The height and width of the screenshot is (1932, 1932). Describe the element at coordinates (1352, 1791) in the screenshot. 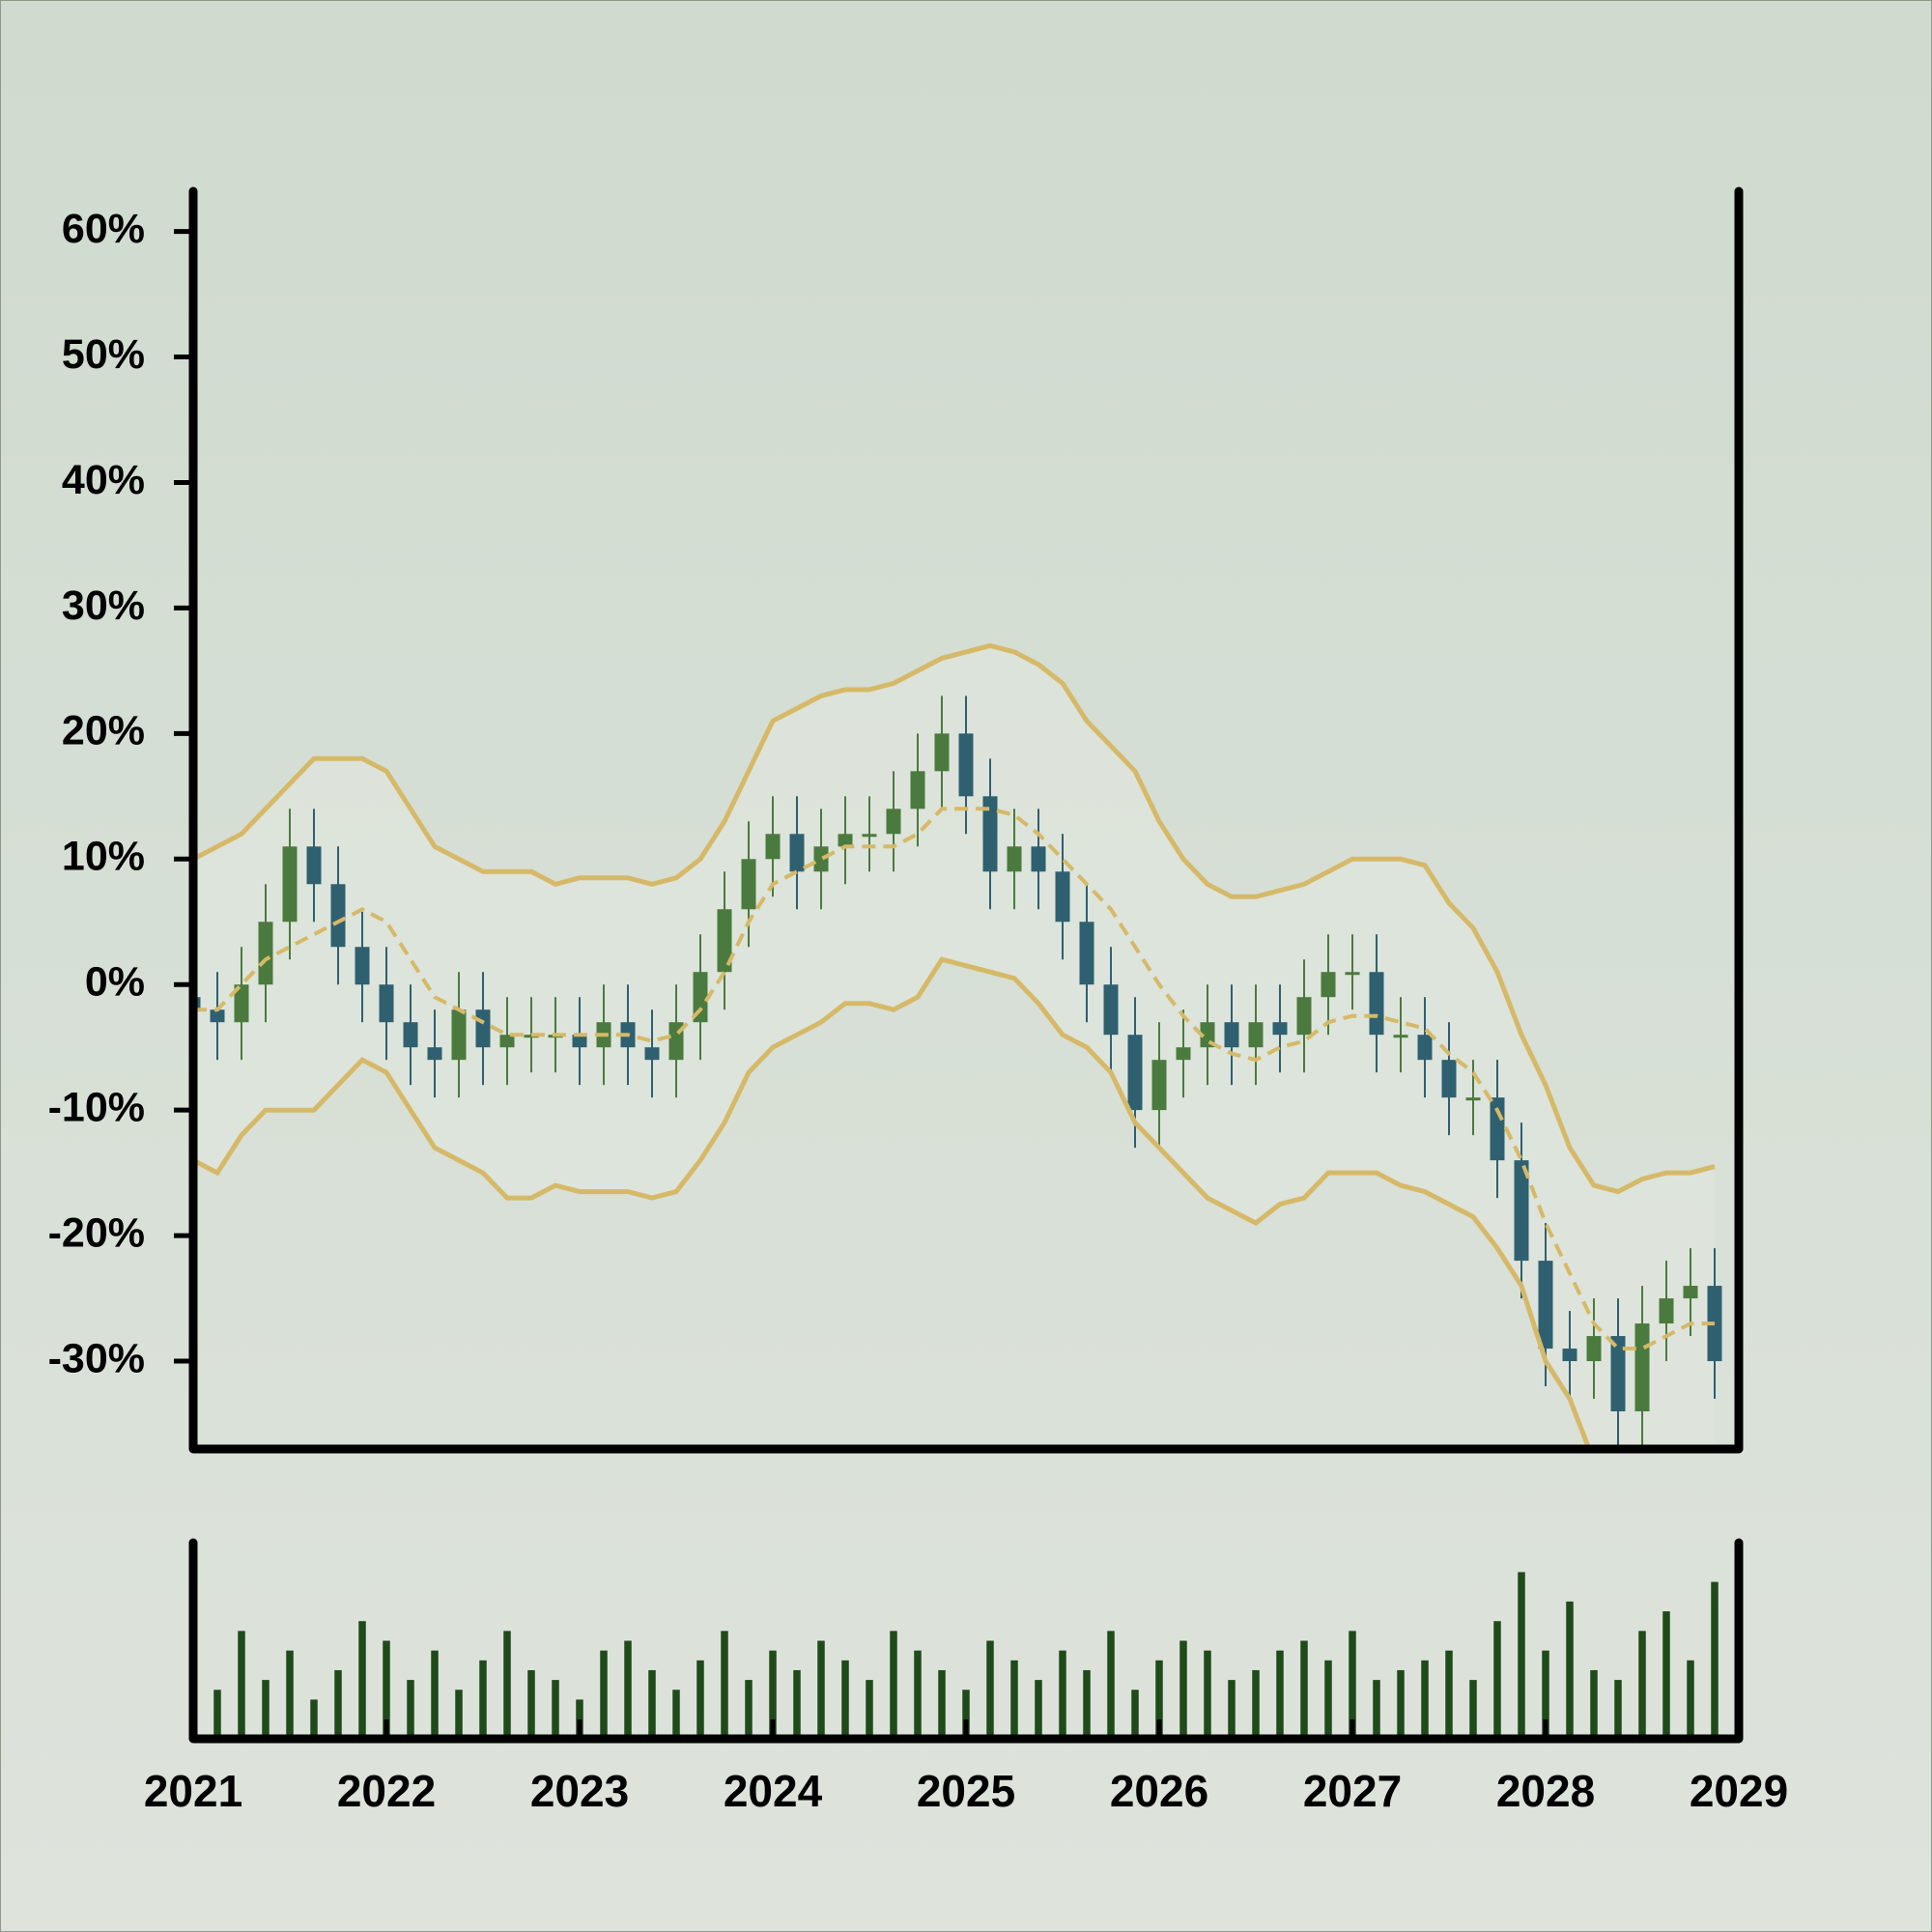

I see `x-tick-label: 2027` at that location.